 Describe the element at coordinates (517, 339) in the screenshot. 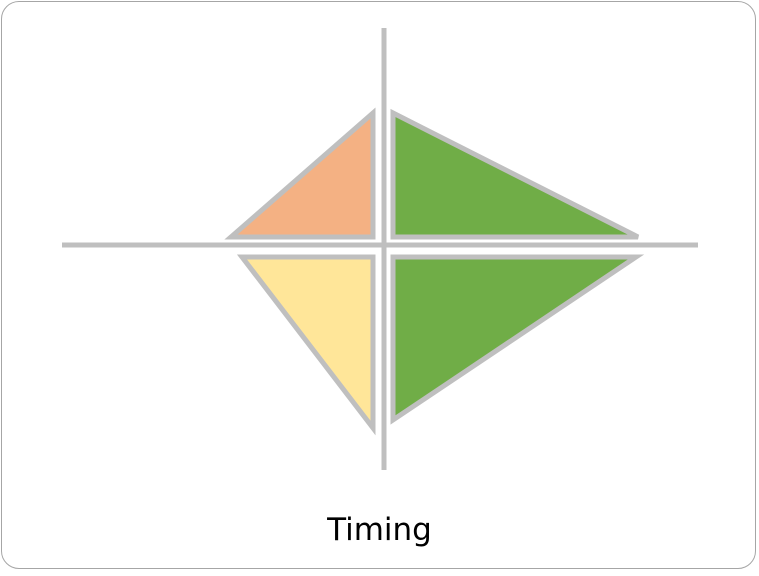

I see `triangle-bottom-right` at that location.